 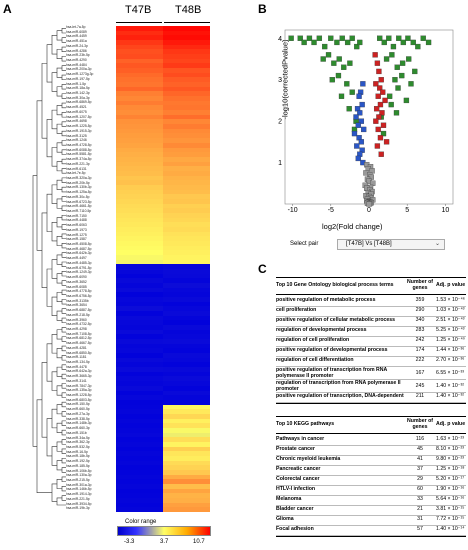 What do you see at coordinates (76, 173) in the screenshot?
I see `gene-label: hsa-let-7e-5p` at bounding box center [76, 173].